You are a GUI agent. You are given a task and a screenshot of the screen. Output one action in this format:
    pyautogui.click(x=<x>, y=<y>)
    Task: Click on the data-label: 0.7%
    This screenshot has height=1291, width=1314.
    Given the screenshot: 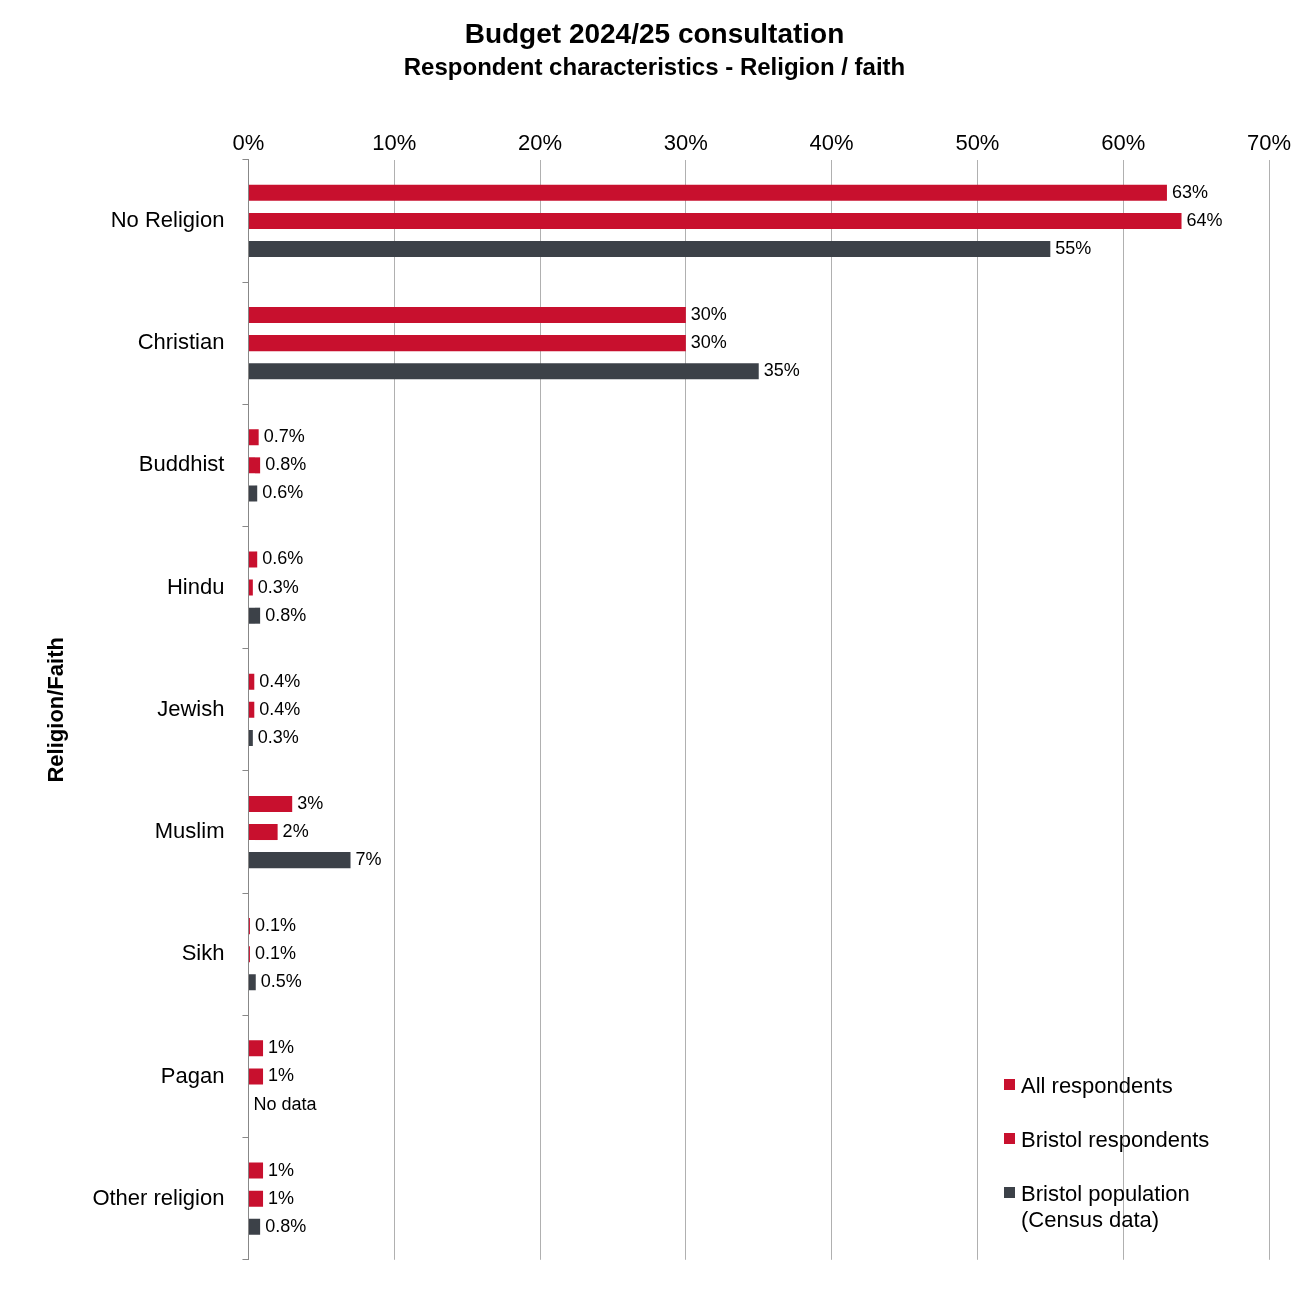 What is the action you would take?
    pyautogui.click(x=284, y=436)
    